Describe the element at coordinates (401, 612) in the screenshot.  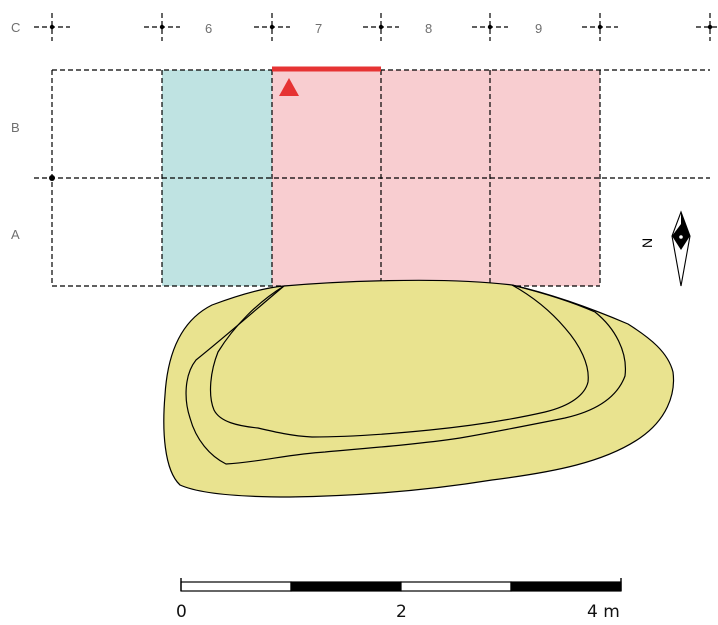
I see `scale-label-2: 2` at that location.